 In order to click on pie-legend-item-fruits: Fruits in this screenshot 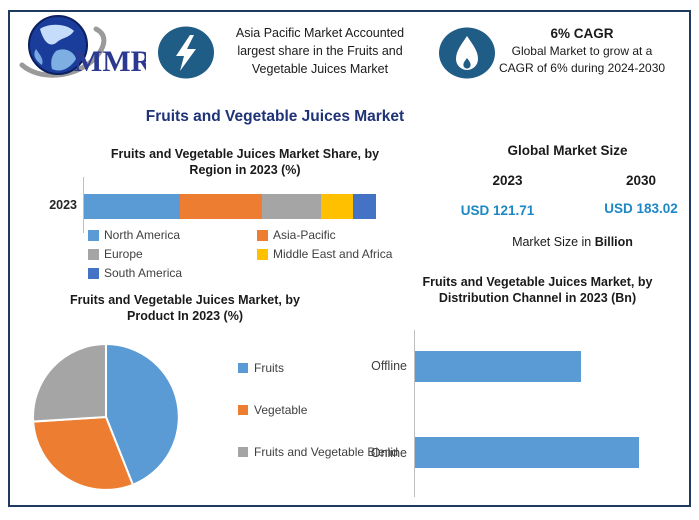, I will do `click(261, 368)`.